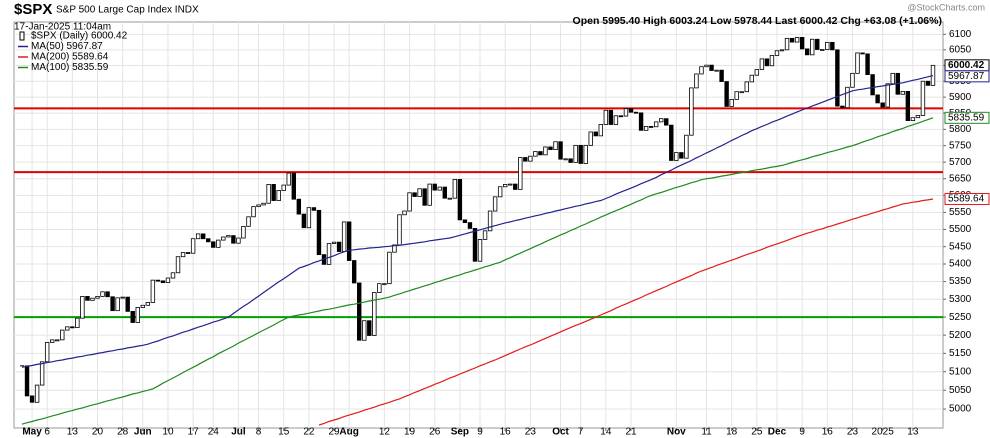  What do you see at coordinates (168, 432) in the screenshot?
I see `x-tick-label: 10` at bounding box center [168, 432].